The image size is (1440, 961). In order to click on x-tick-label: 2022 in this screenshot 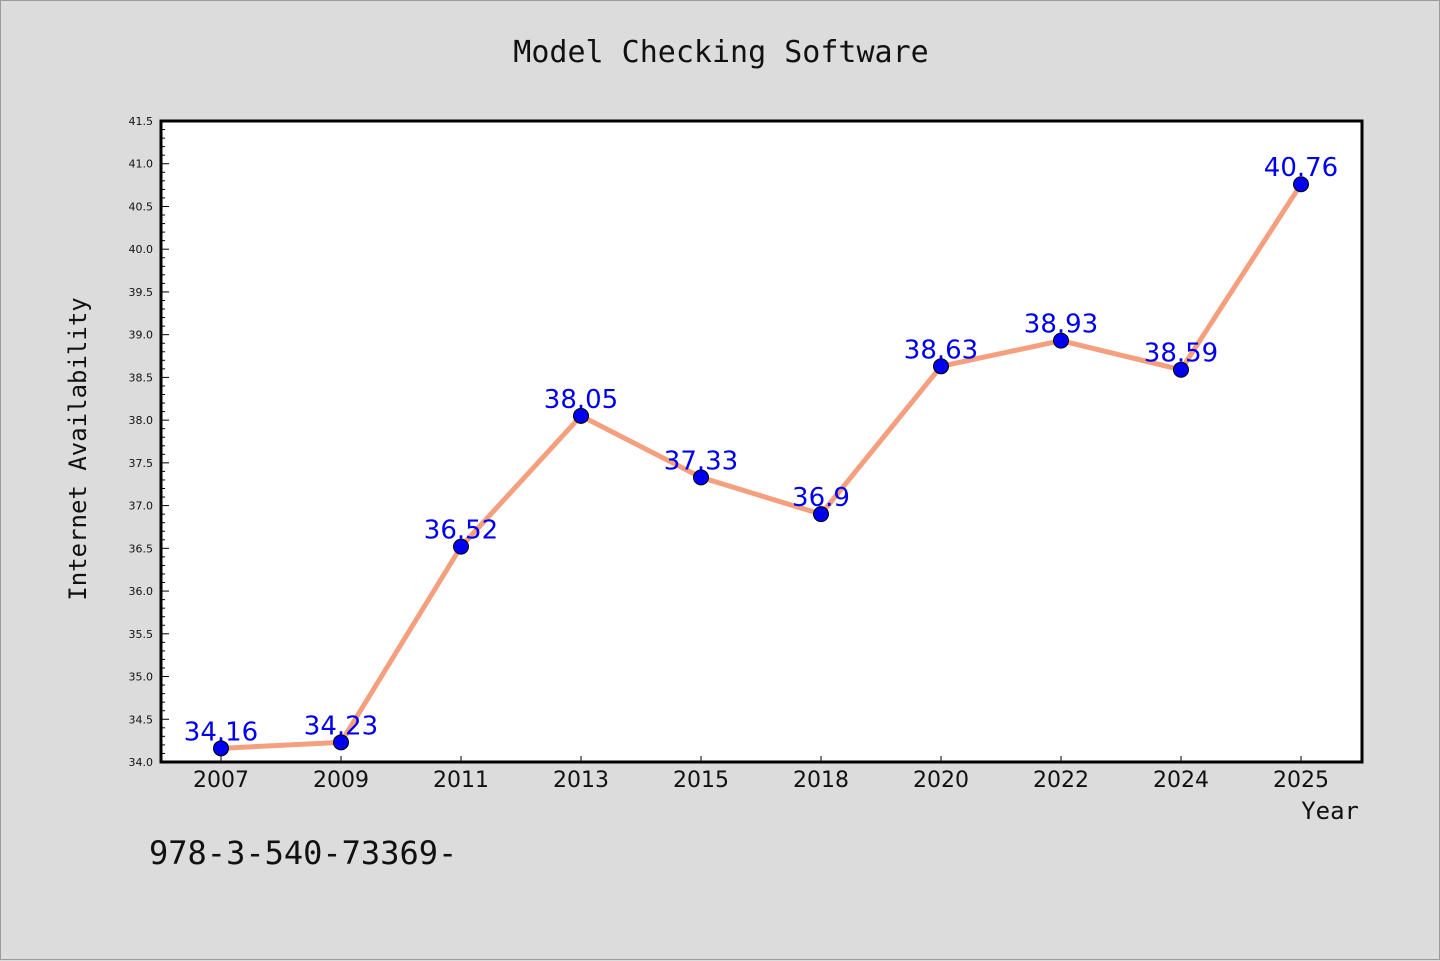, I will do `click(1061, 780)`.